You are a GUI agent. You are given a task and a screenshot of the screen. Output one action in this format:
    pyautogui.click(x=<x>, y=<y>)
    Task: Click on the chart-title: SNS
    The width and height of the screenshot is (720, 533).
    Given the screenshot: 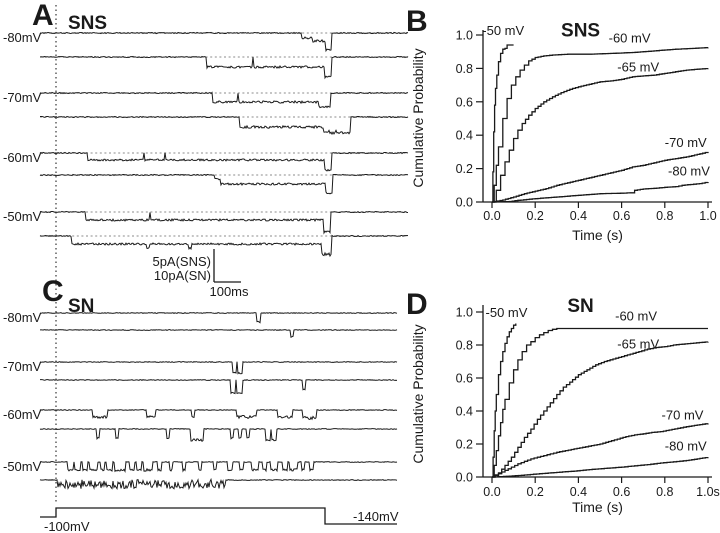 What is the action you would take?
    pyautogui.click(x=580, y=31)
    